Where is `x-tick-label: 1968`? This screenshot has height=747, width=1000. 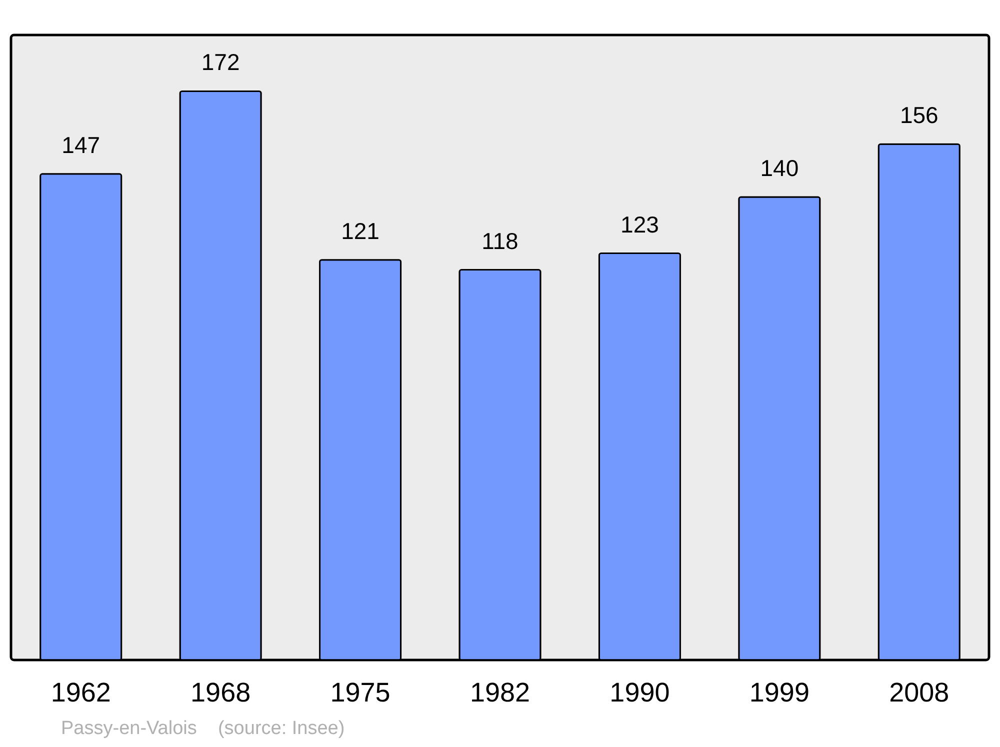 x-tick-label: 1968 is located at coordinates (220, 693).